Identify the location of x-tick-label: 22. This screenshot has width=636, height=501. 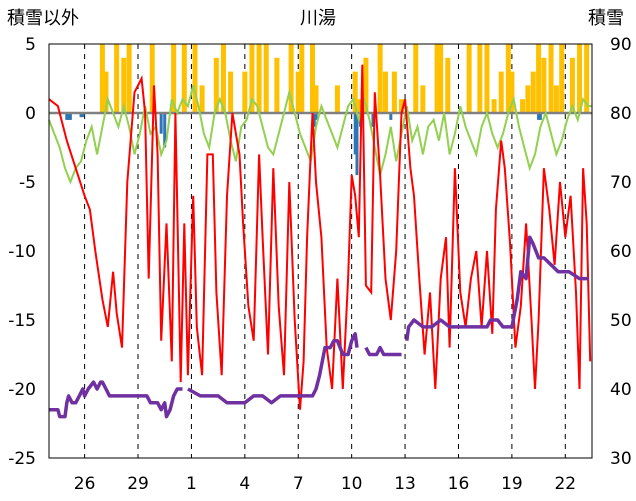
(565, 484).